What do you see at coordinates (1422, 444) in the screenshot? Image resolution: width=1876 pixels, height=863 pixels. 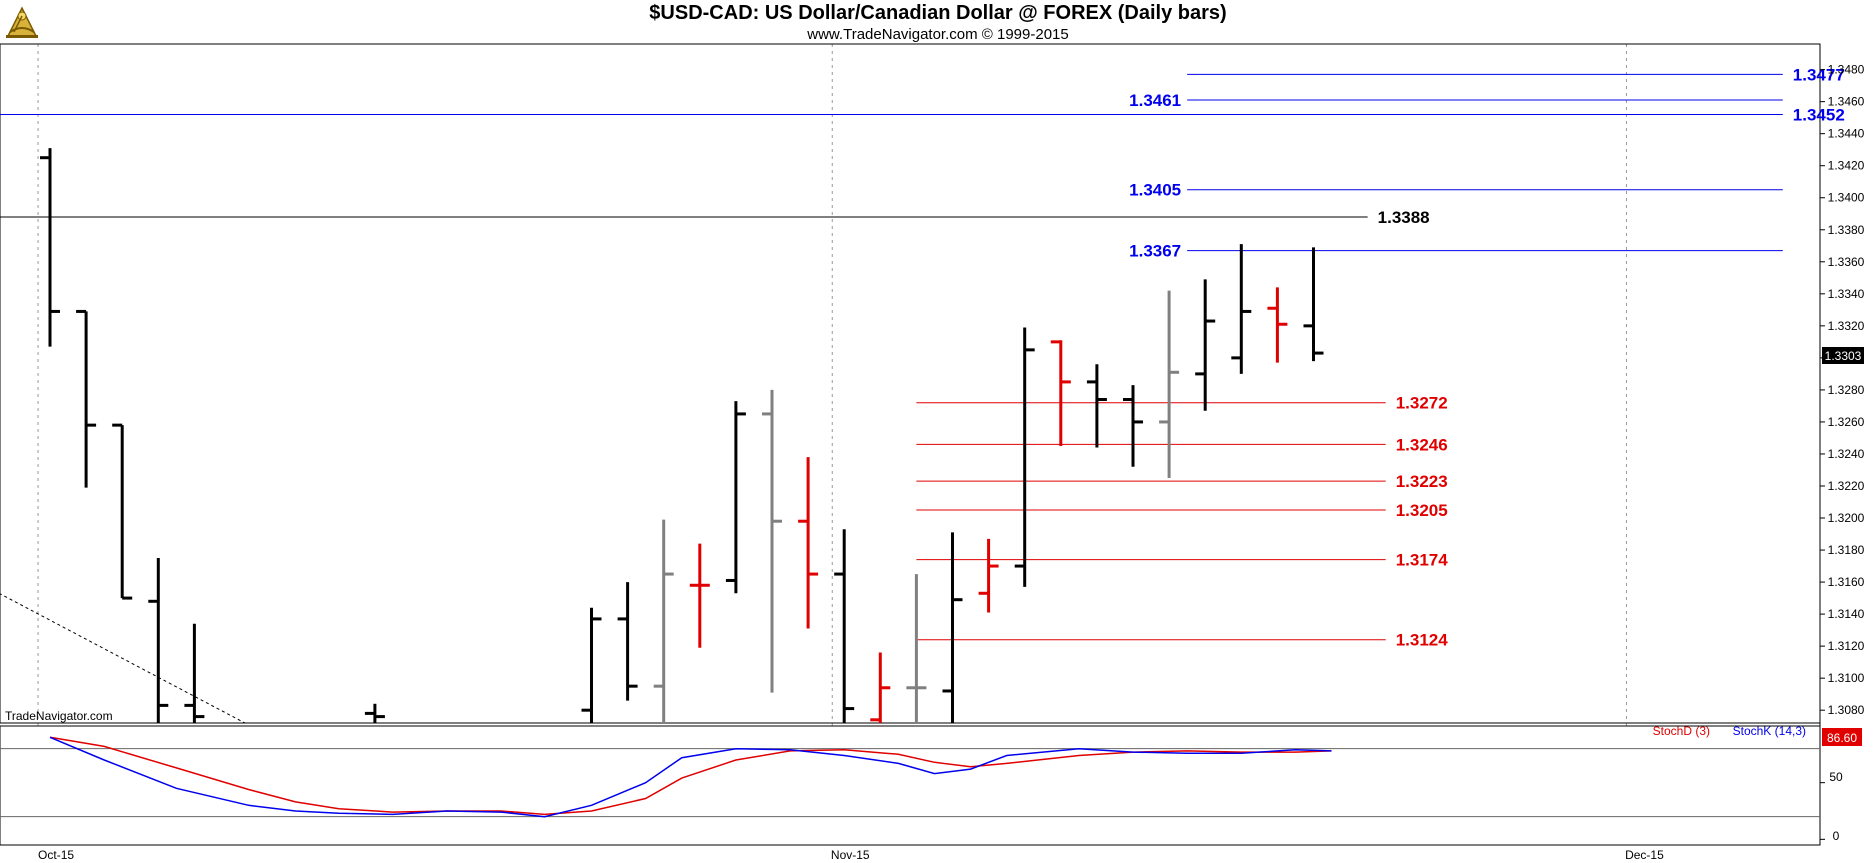 I see `price-level-label: 1.3246` at bounding box center [1422, 444].